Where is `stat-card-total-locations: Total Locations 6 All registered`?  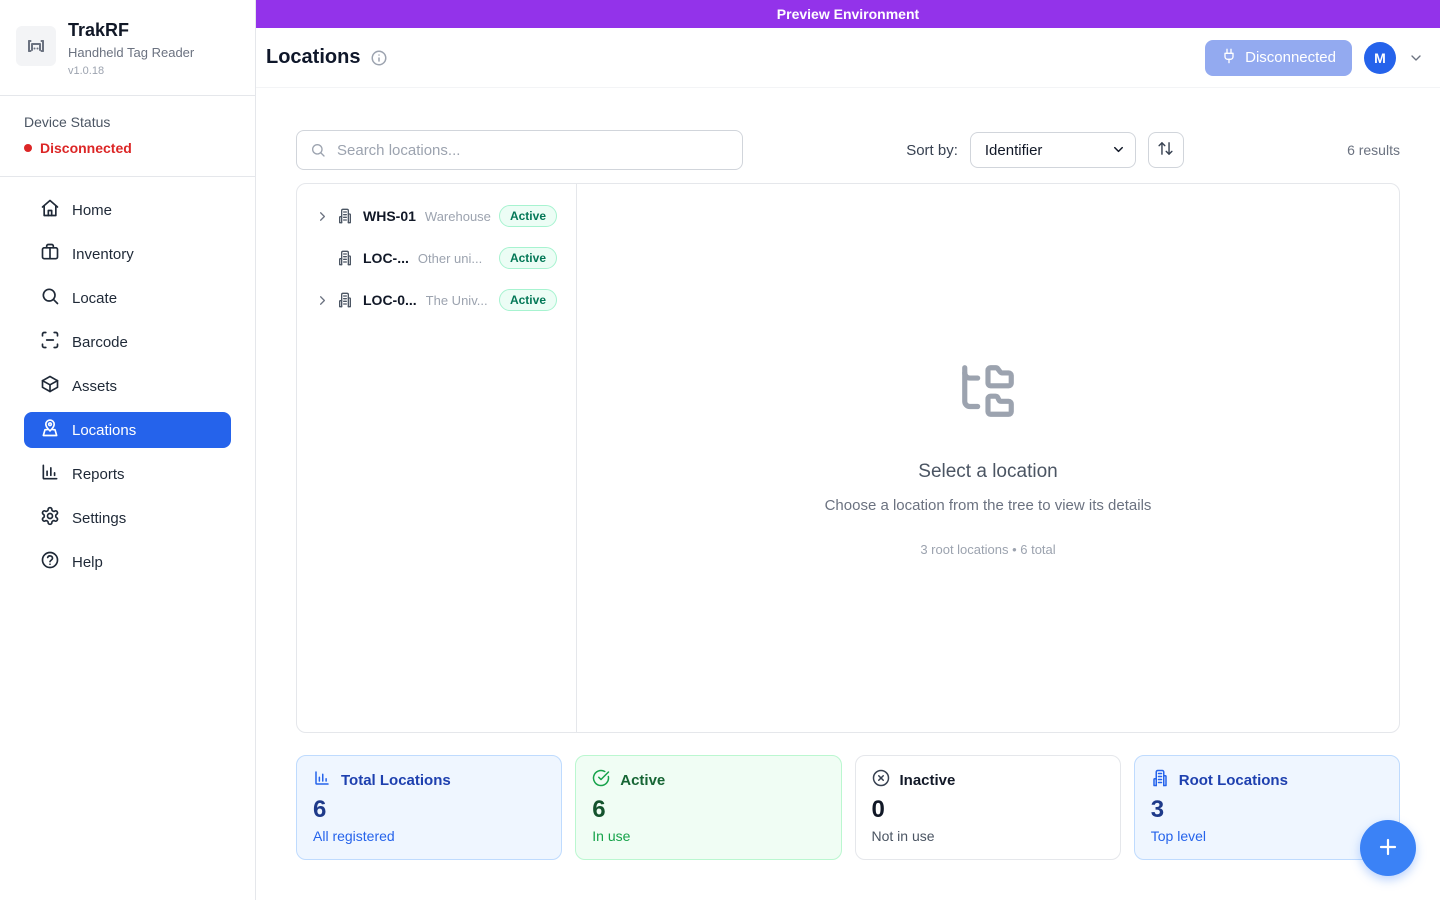 stat-card-total-locations: Total Locations 6 All registered is located at coordinates (429, 807).